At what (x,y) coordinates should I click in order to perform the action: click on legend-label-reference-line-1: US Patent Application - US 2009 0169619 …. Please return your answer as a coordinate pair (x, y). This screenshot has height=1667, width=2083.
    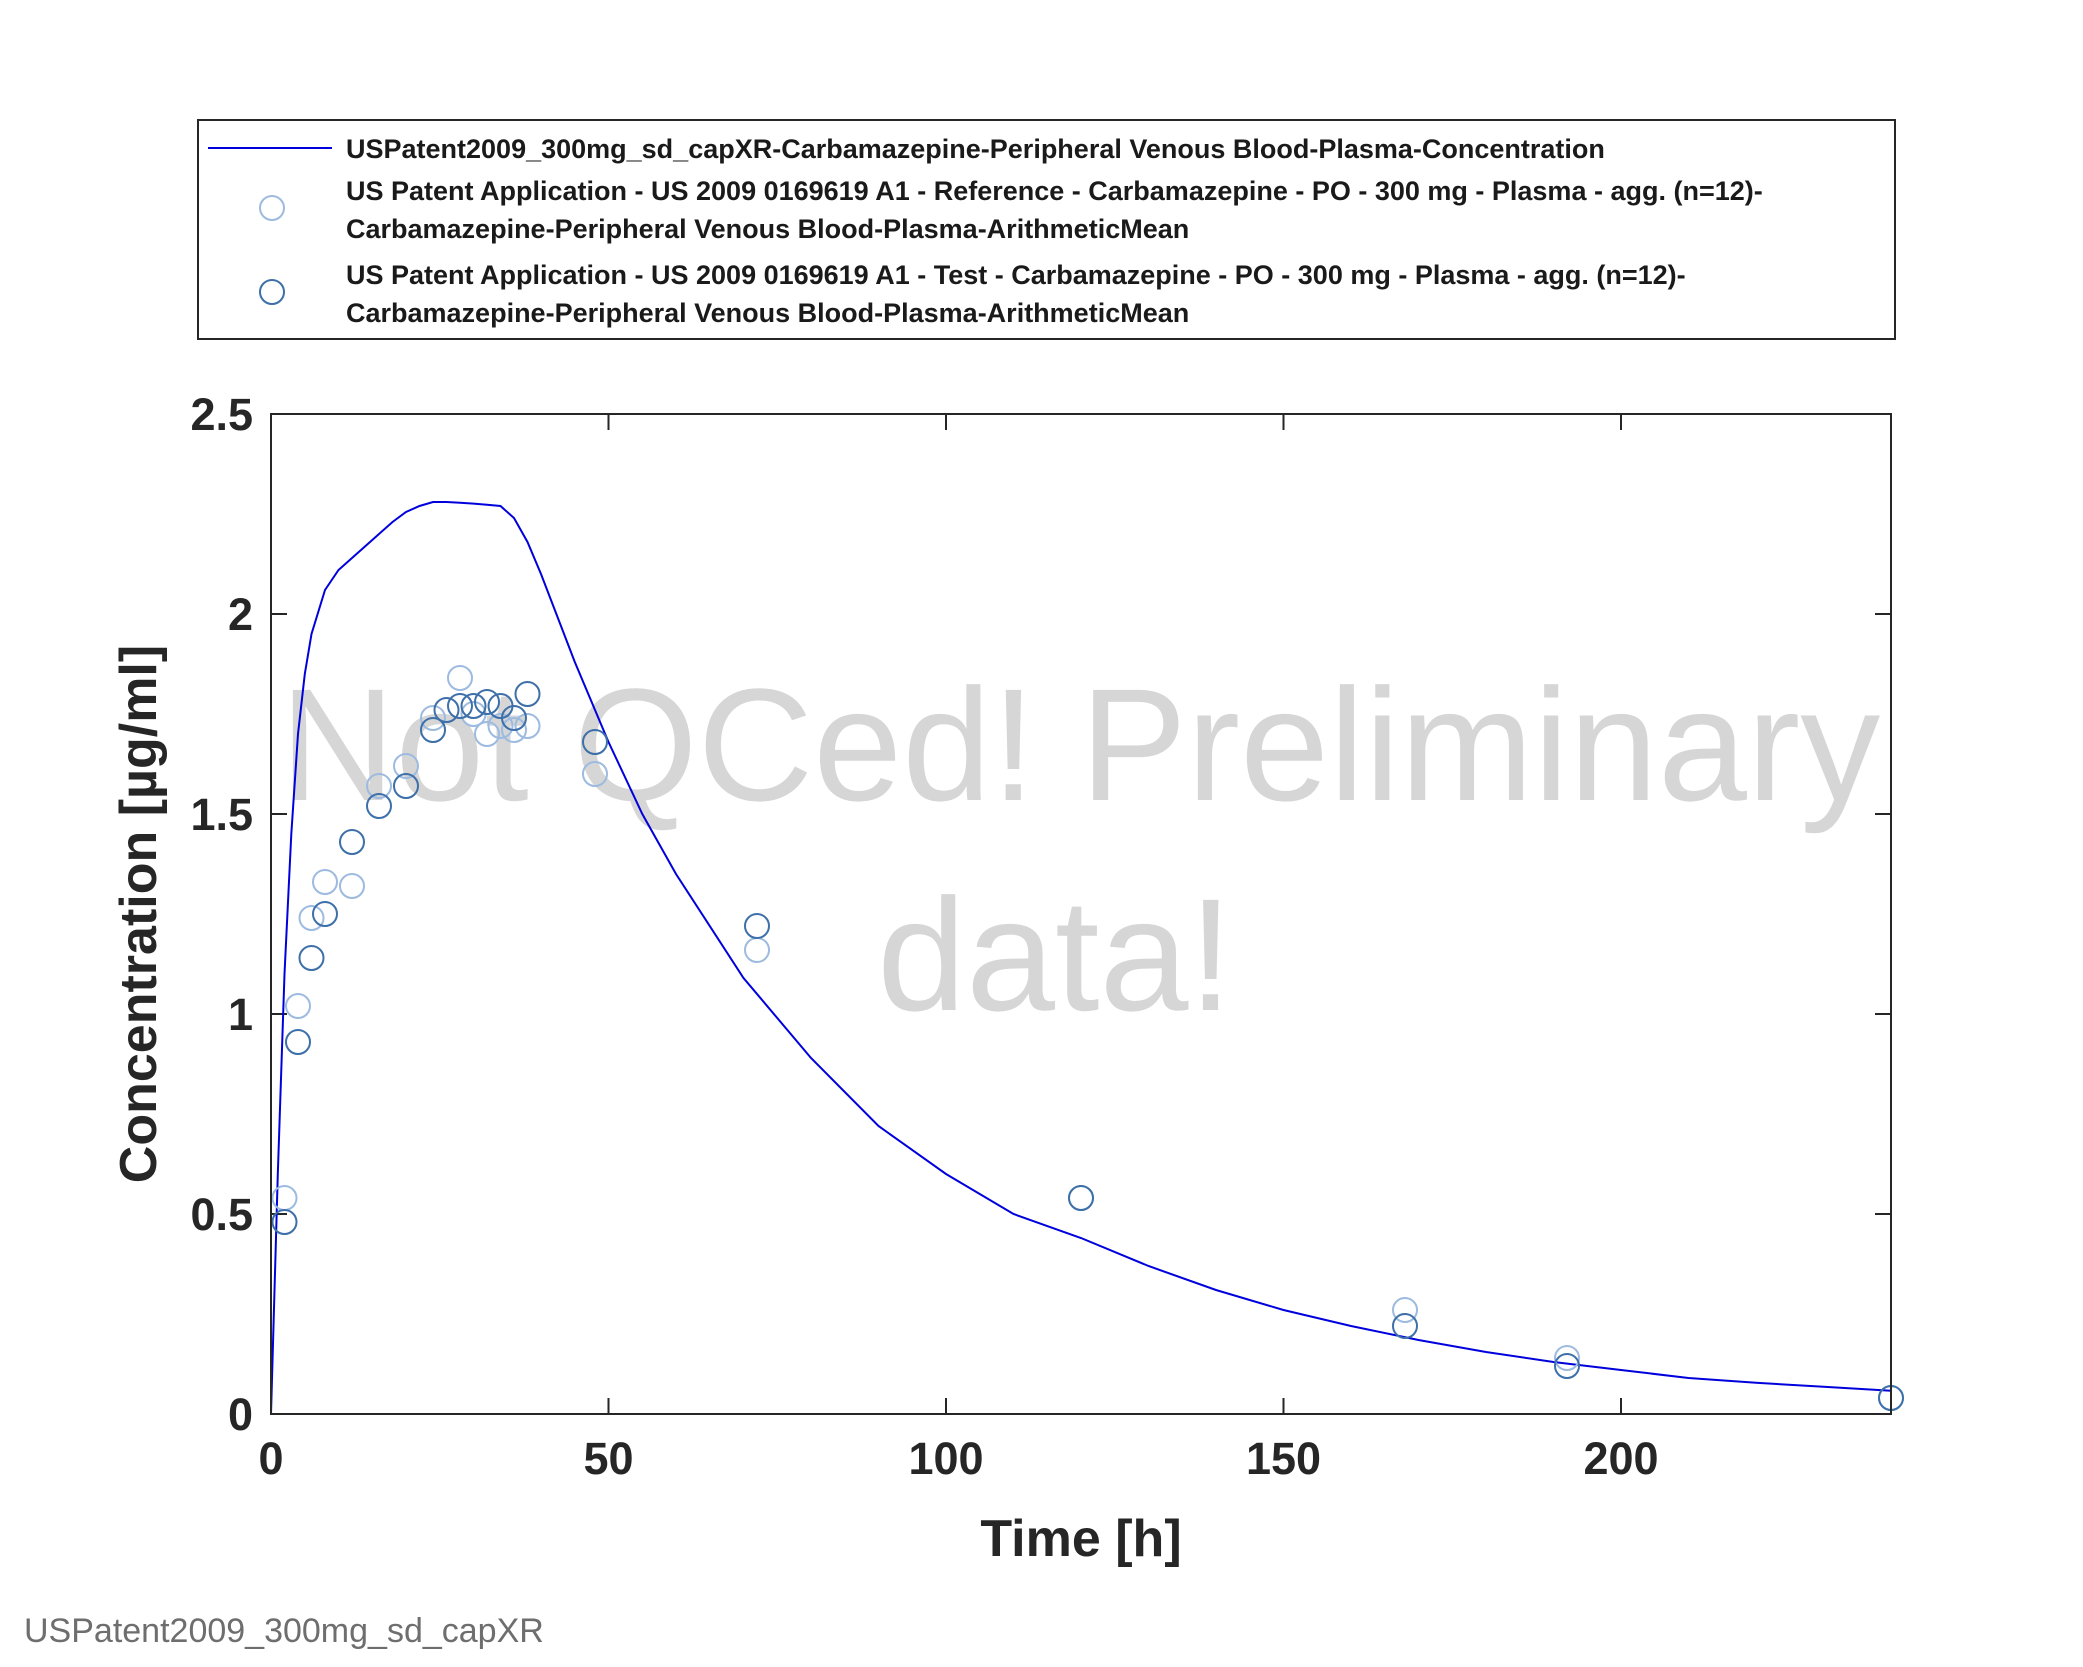
    Looking at the image, I should click on (1054, 191).